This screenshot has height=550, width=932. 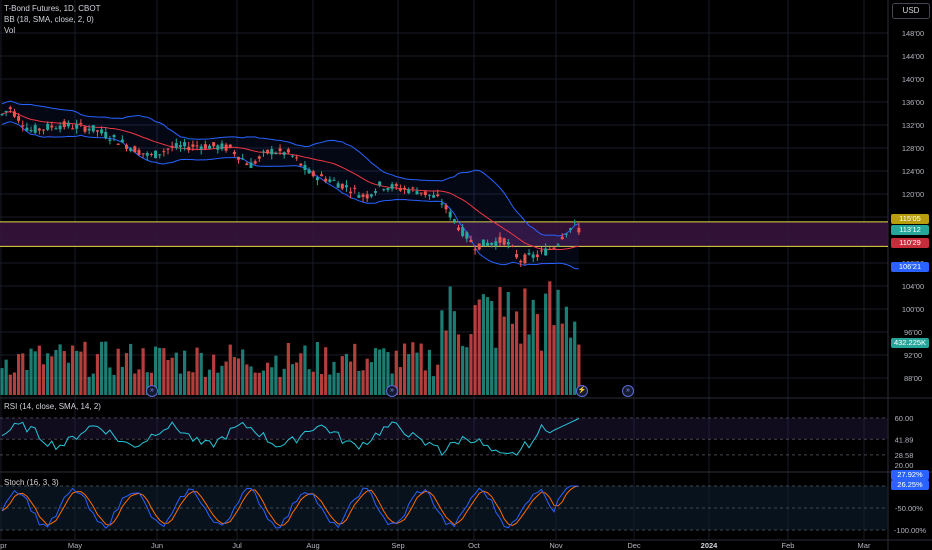 What do you see at coordinates (582, 391) in the screenshot?
I see `lightning-icon: ⚡` at bounding box center [582, 391].